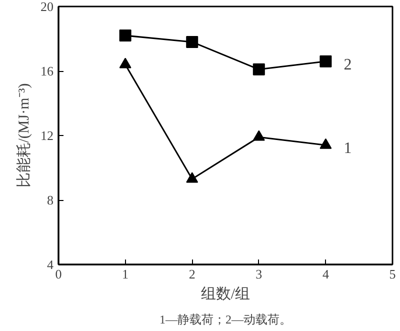 The height and width of the screenshot is (331, 400). What do you see at coordinates (326, 274) in the screenshot?
I see `x-tick-label: 4` at bounding box center [326, 274].